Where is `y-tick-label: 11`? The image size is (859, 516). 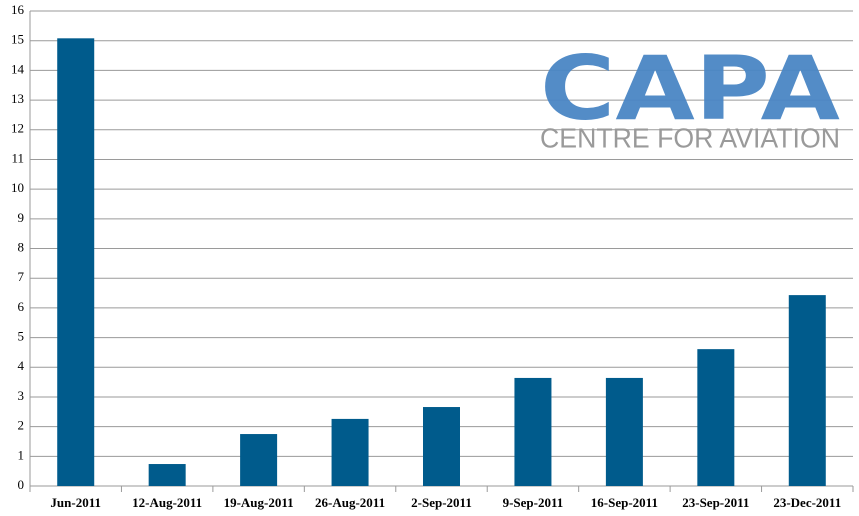 y-tick-label: 11 is located at coordinates (17, 157).